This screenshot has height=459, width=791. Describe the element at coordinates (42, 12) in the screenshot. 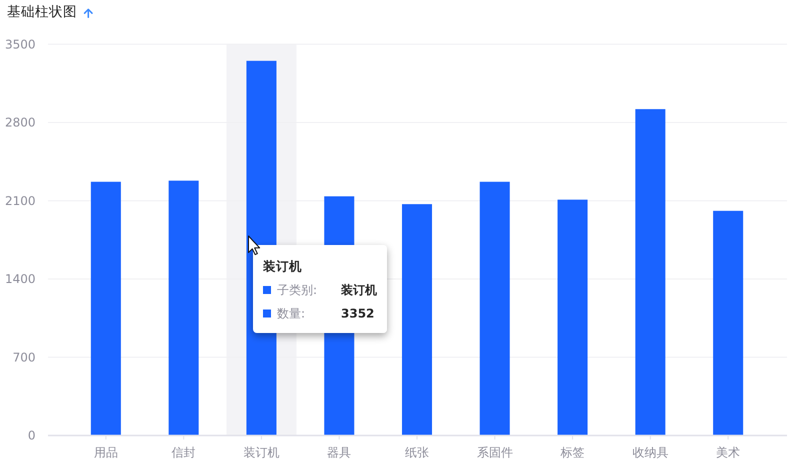

I see `chart-title: 基础柱状图` at that location.